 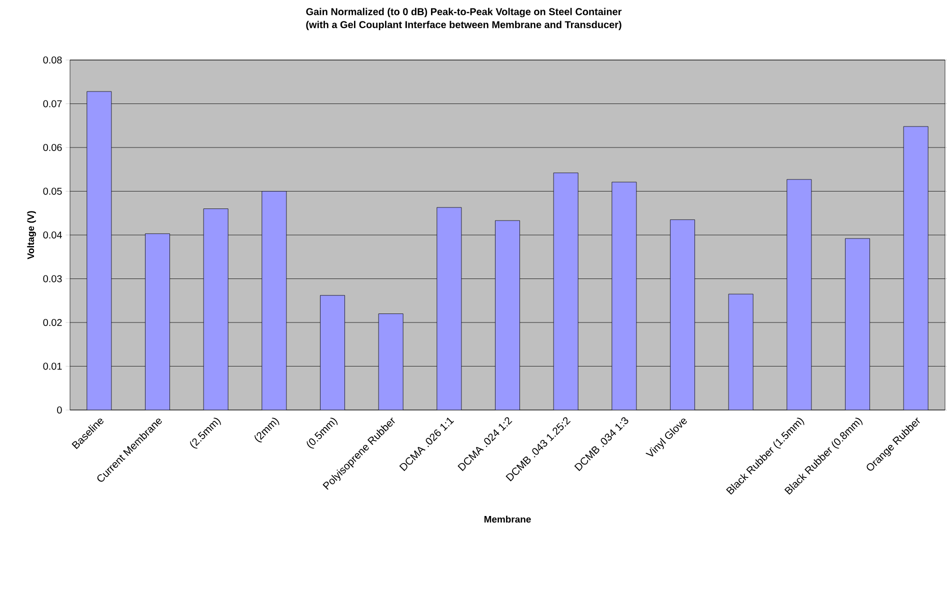 What do you see at coordinates (52, 235) in the screenshot?
I see `y-tick-label: 0.04` at bounding box center [52, 235].